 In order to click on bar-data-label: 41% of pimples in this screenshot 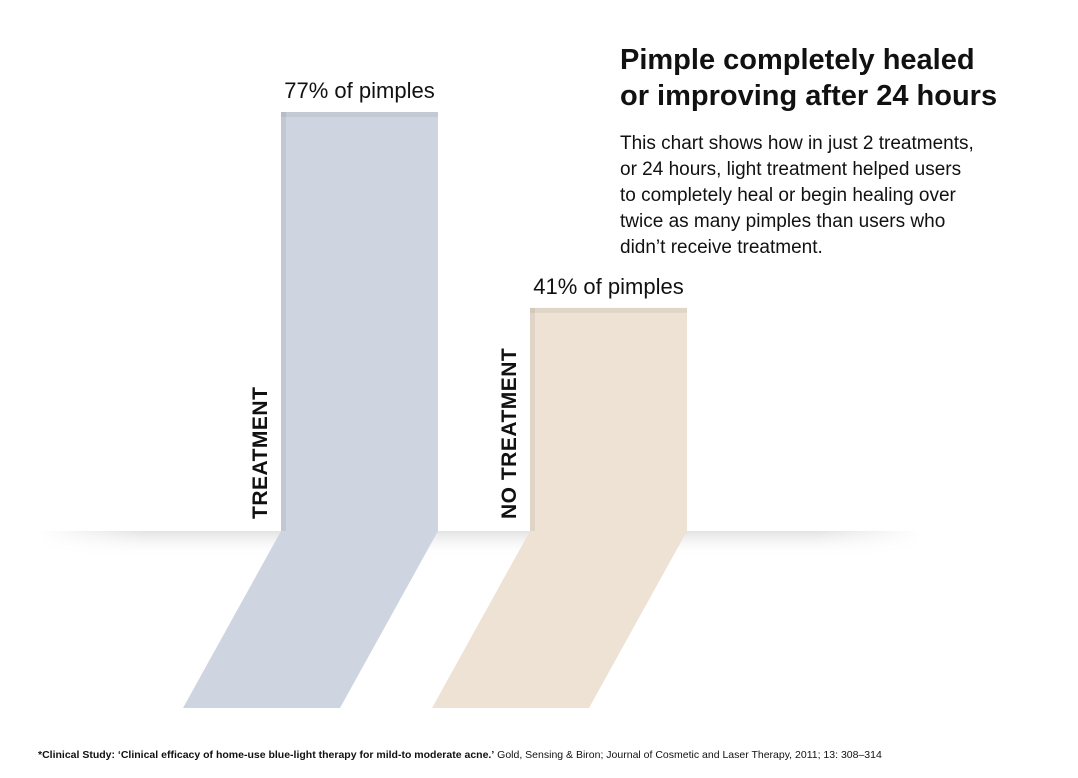, I will do `click(608, 286)`.